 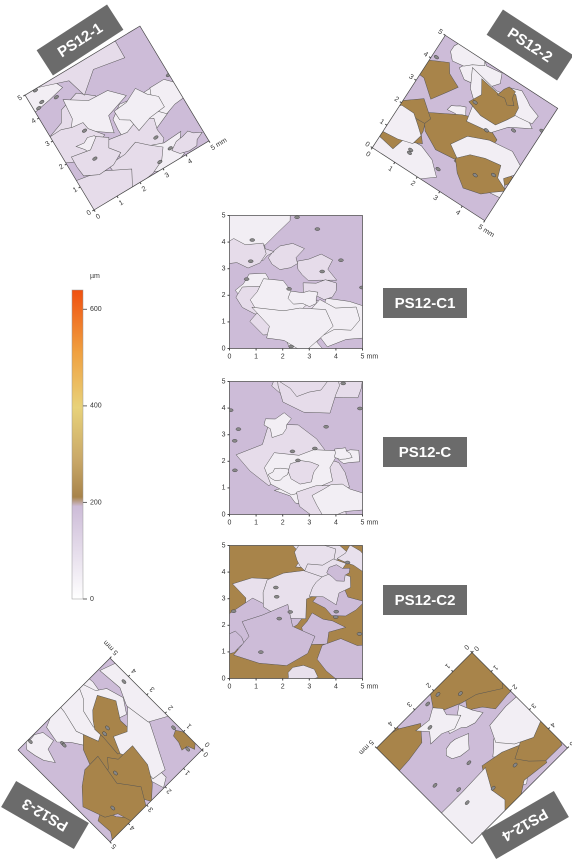 I want to click on map-label: PS12-C, so click(x=425, y=452).